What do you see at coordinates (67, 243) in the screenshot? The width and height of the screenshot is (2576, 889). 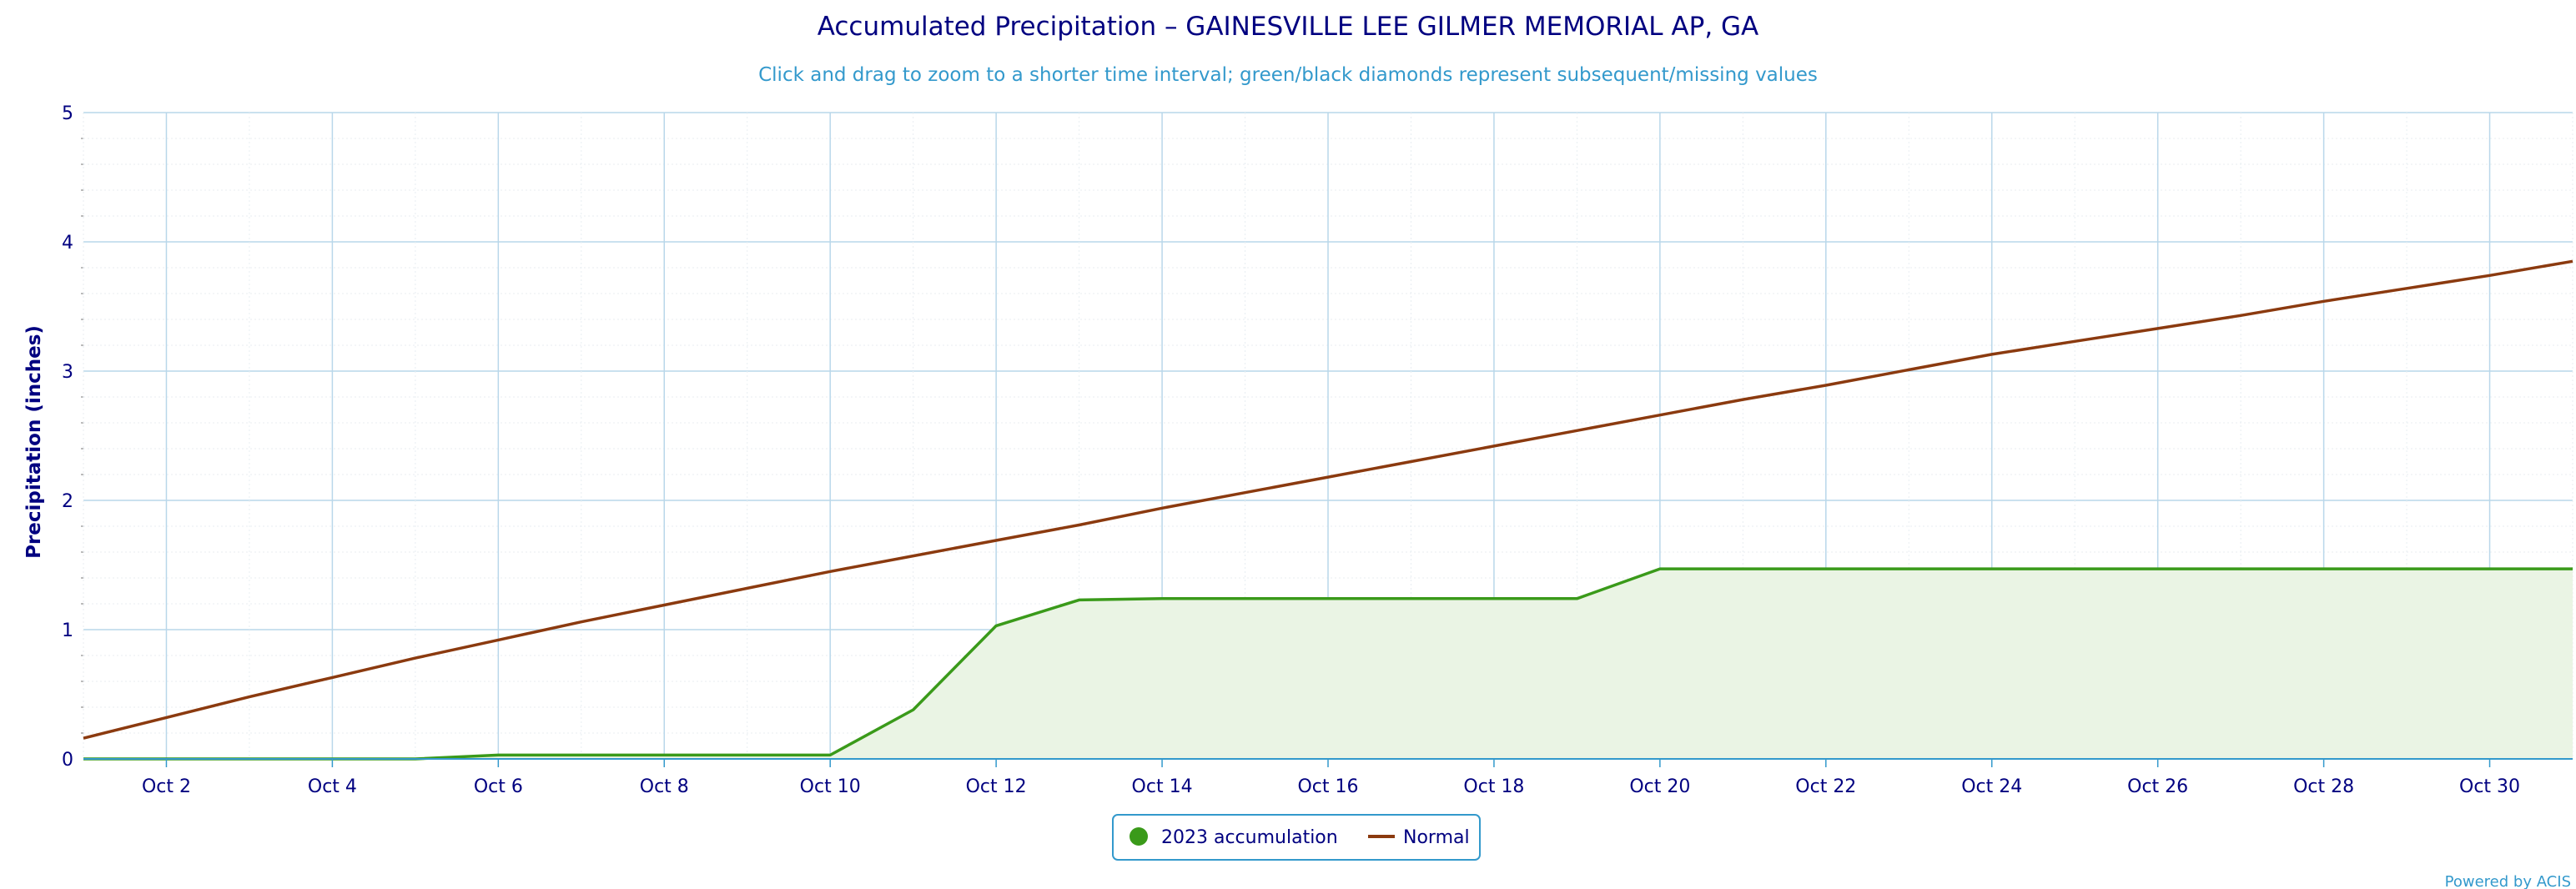 I see `y-tick-label: 4` at bounding box center [67, 243].